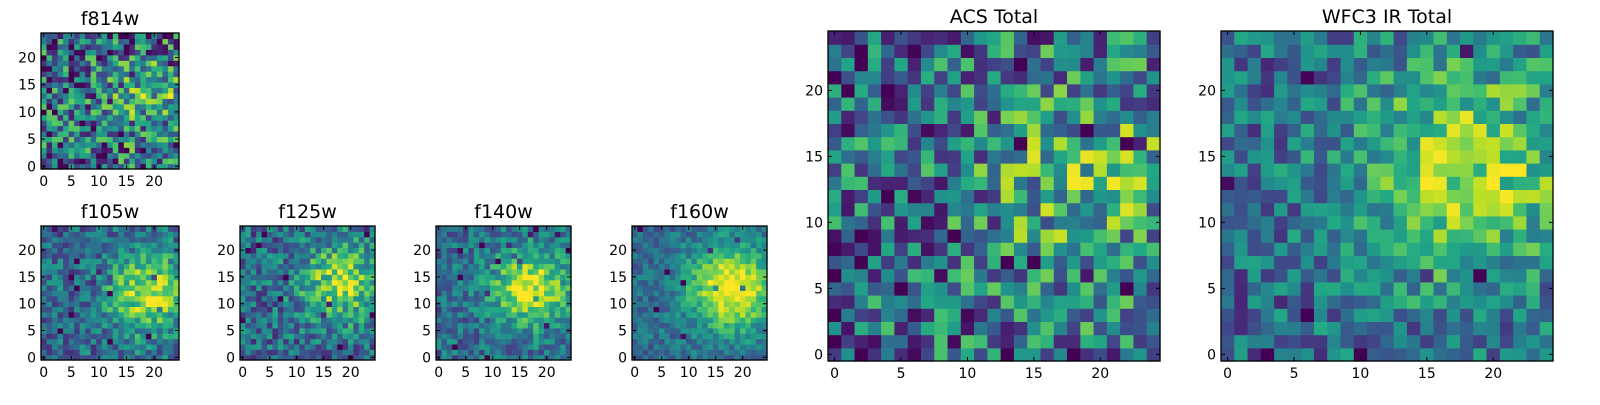  I want to click on y-tick-label: 5, so click(230, 332).